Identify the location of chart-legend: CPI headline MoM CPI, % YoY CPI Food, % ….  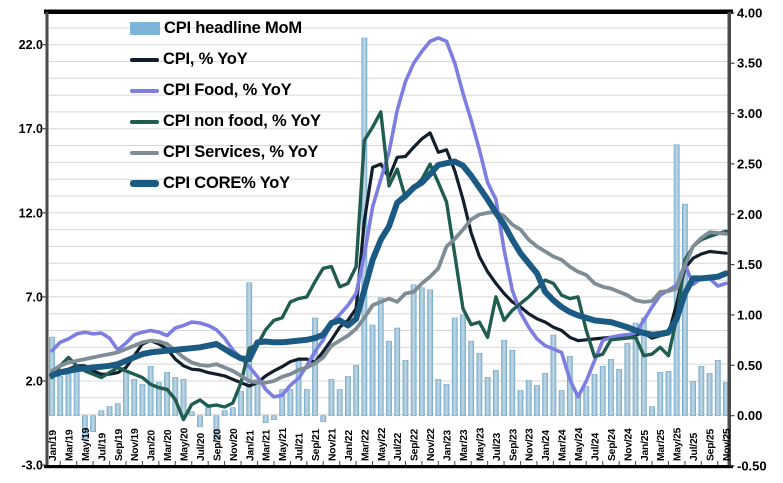
(225, 106).